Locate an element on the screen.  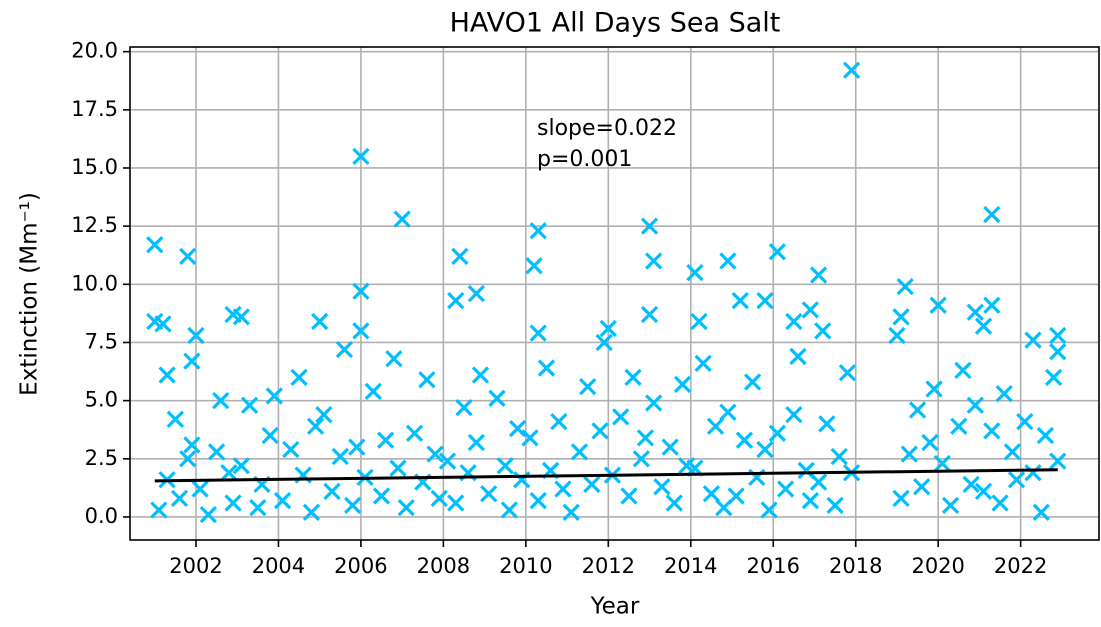
y-tick-label: 7.5 is located at coordinates (101, 341).